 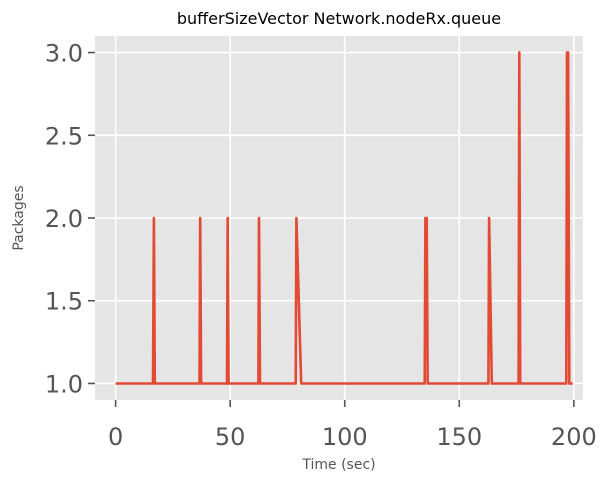 I want to click on y-axis-label: Packages, so click(x=19, y=217).